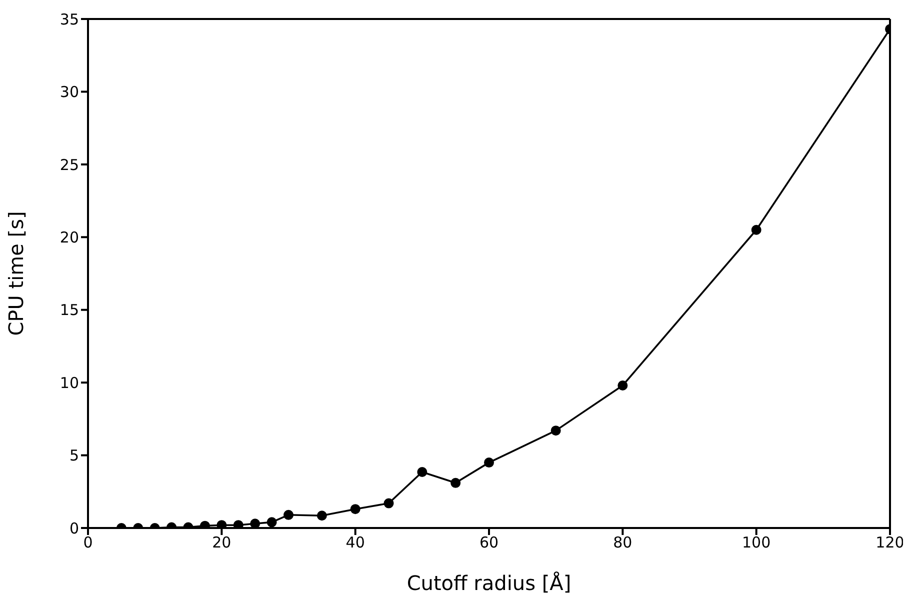 The image size is (907, 602). What do you see at coordinates (16, 273) in the screenshot?
I see `y-axis-title: CPU time [s]` at bounding box center [16, 273].